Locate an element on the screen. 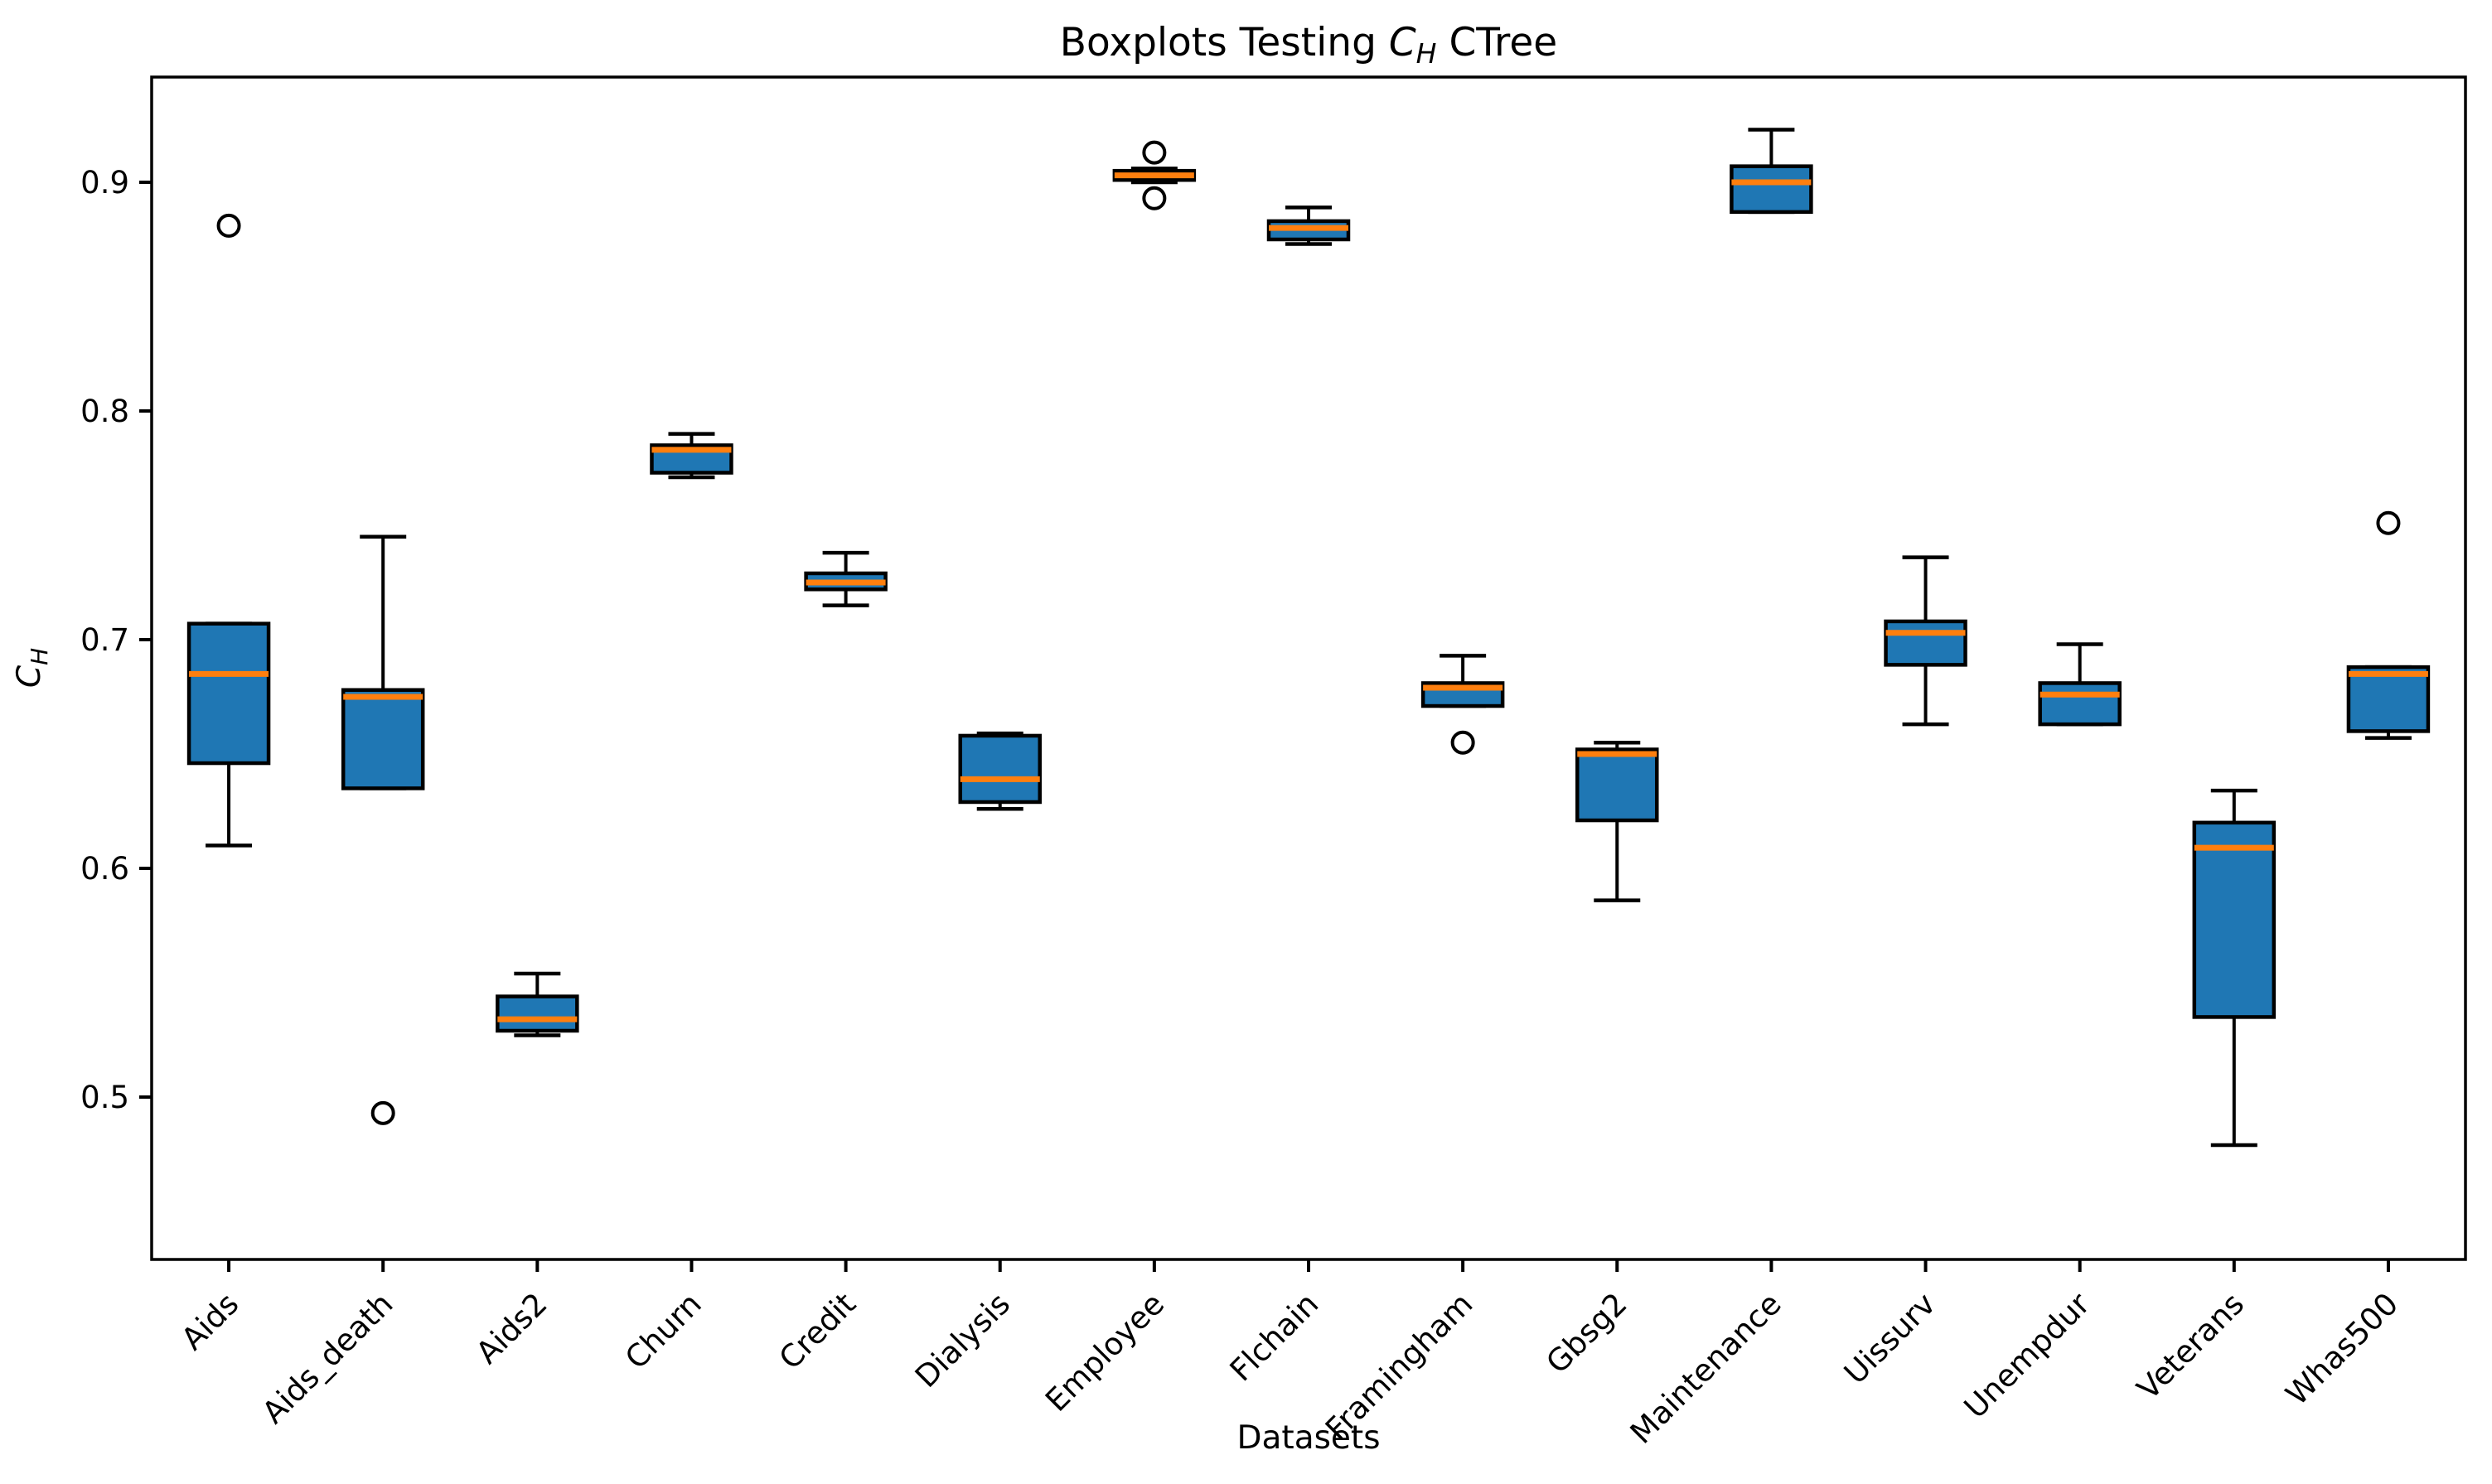  chart-title: Boxplots Testing CH CTree is located at coordinates (1308, 45).